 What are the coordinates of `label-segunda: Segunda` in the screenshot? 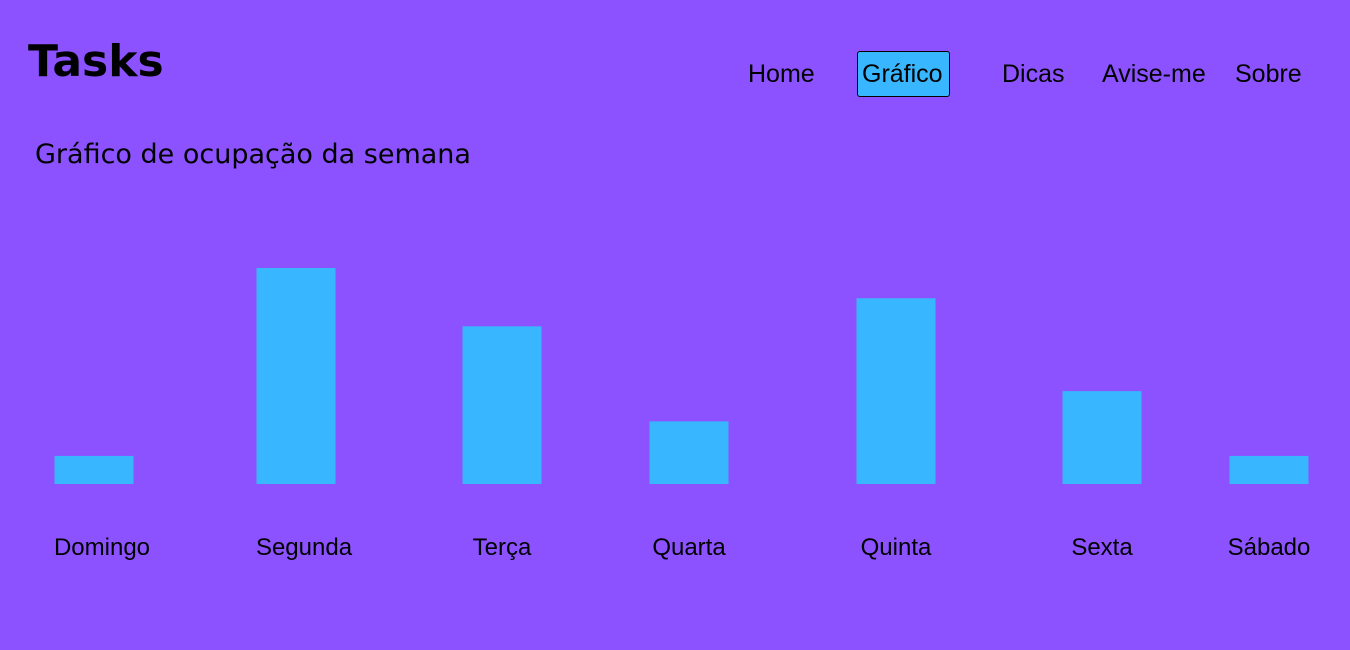 It's located at (304, 547).